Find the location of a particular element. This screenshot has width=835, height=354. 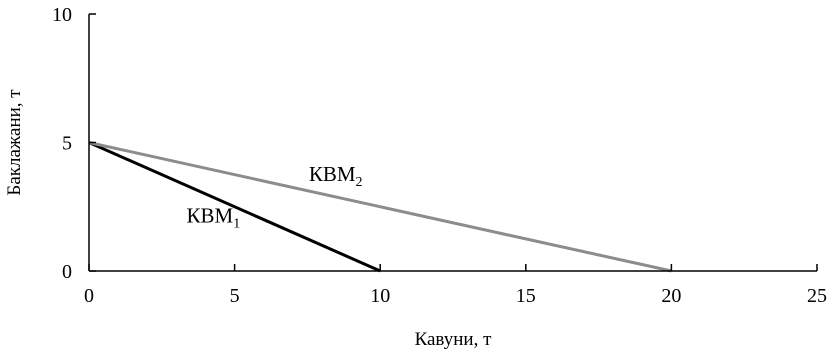

series-label-1: КВМ1 is located at coordinates (214, 218).